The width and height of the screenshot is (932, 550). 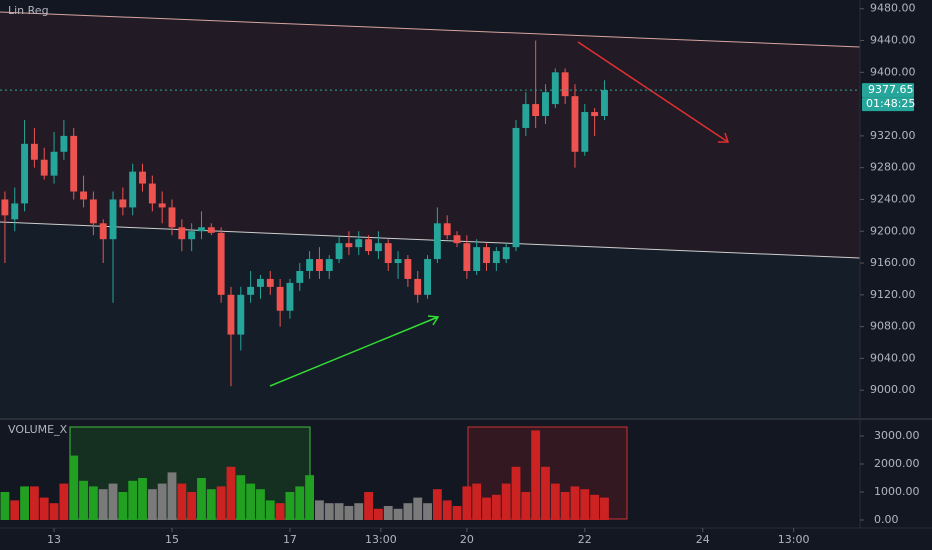 I want to click on y-tick-label: 9440.00, so click(x=893, y=40).